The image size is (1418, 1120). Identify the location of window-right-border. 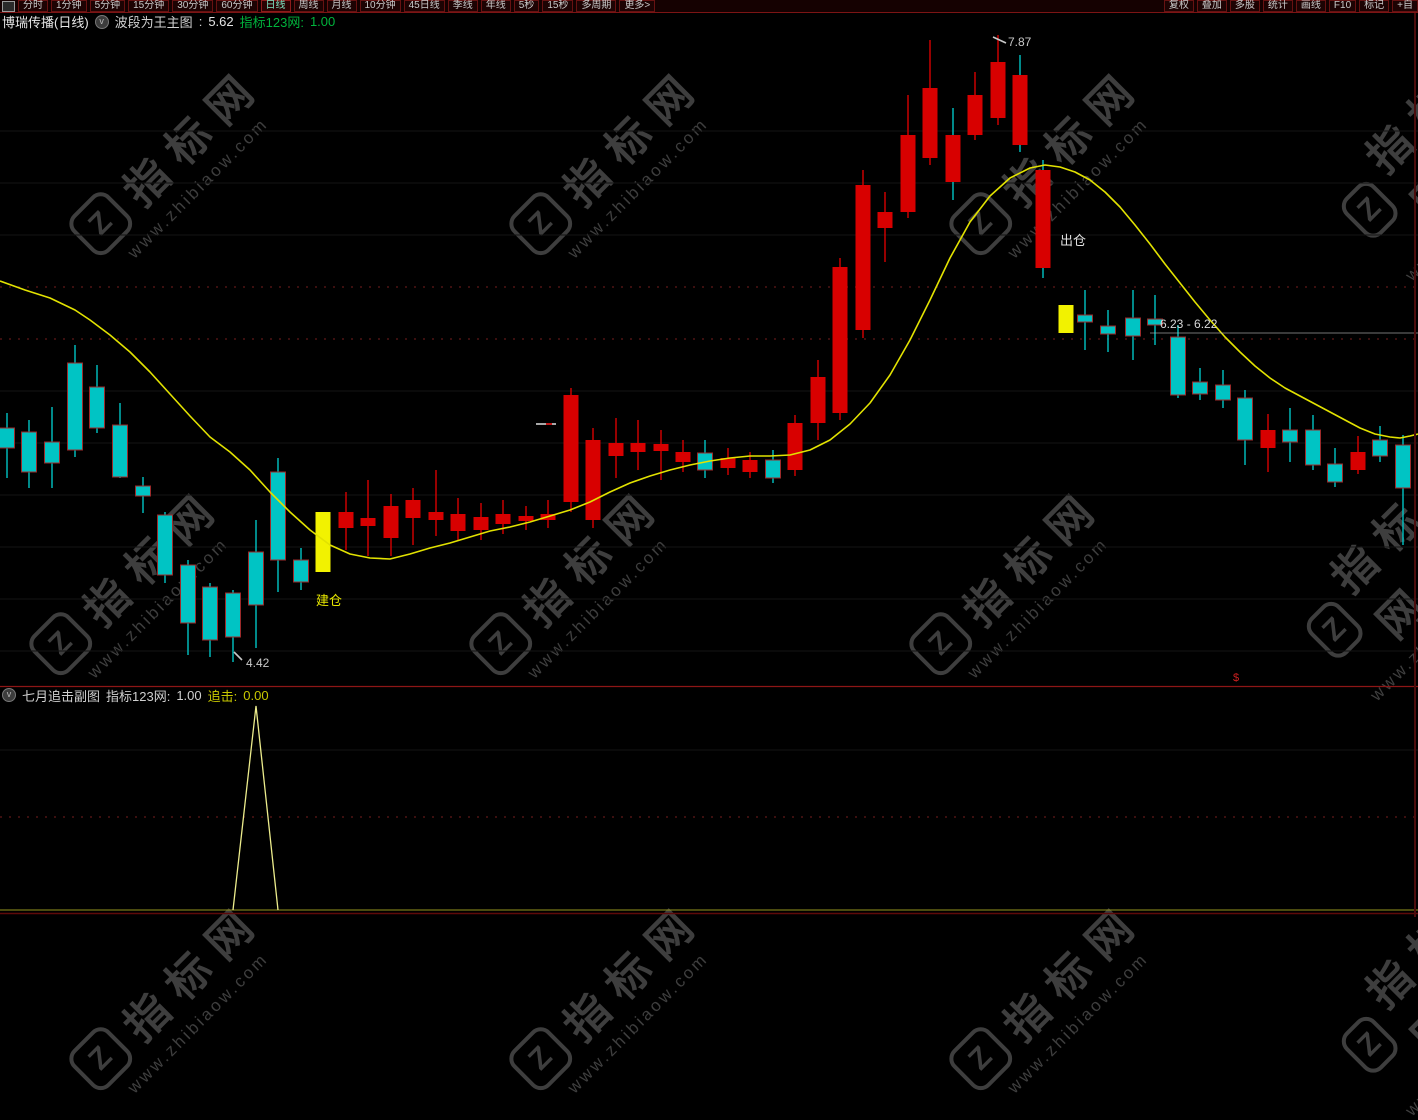
(1415, 458).